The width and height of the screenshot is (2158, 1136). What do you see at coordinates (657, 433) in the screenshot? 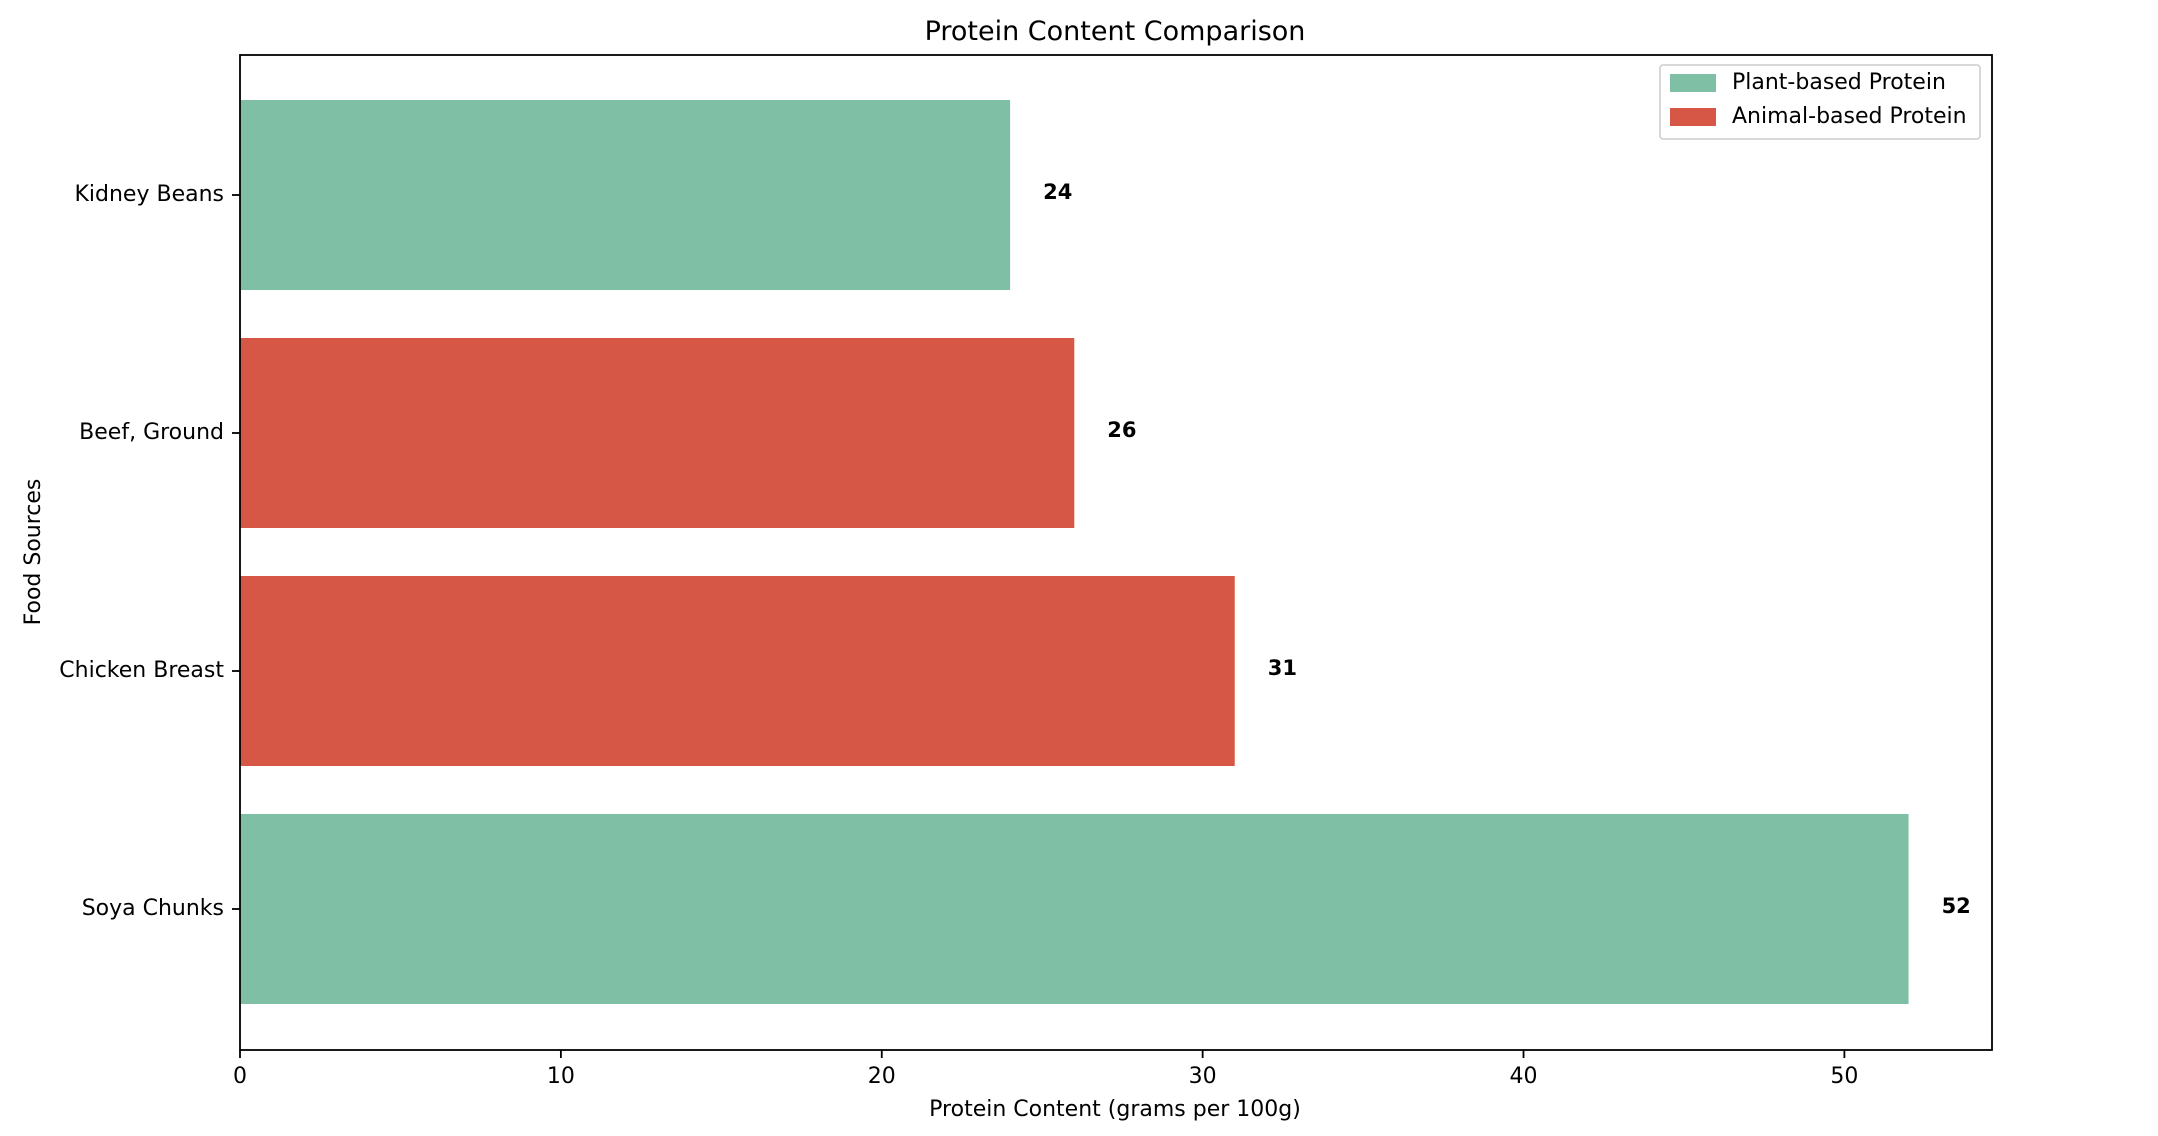
I see `bar-beef-ground` at bounding box center [657, 433].